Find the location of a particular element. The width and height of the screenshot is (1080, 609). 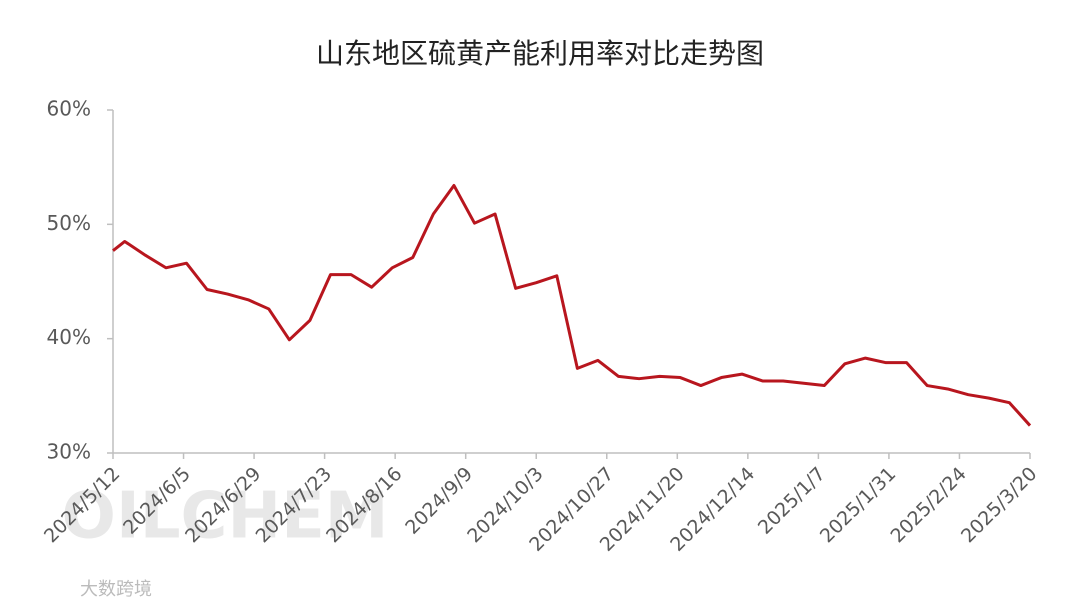

y-tick-label: 60% is located at coordinates (69, 109).